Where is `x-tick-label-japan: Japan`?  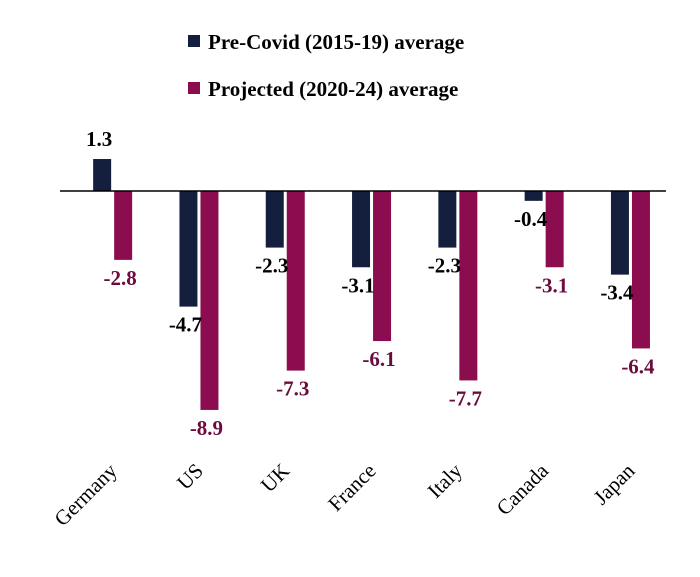
x-tick-label-japan: Japan is located at coordinates (614, 483).